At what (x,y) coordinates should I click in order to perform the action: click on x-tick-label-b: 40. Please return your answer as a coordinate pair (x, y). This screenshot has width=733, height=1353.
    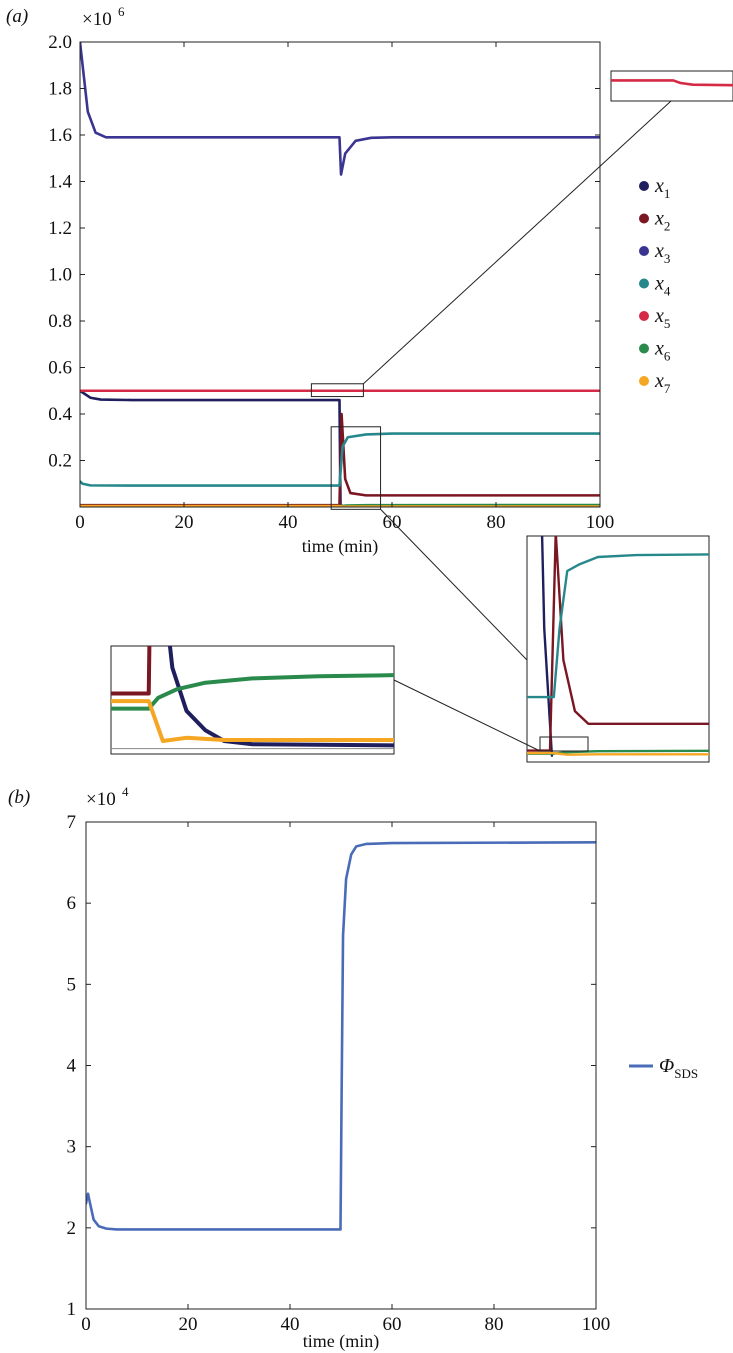
    Looking at the image, I should click on (290, 1324).